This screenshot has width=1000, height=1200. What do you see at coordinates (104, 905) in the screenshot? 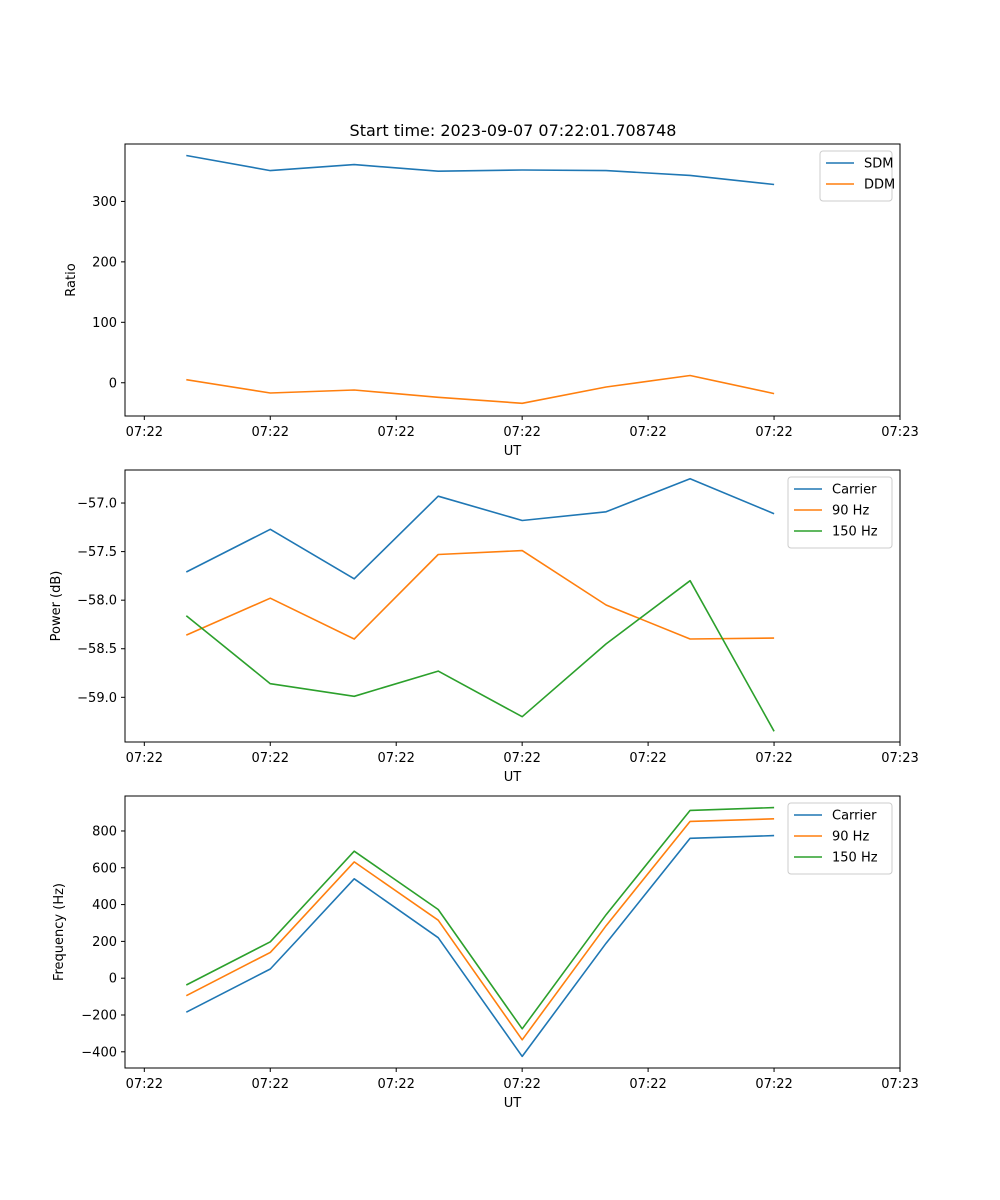
I see `y-tick-label: 400` at bounding box center [104, 905].